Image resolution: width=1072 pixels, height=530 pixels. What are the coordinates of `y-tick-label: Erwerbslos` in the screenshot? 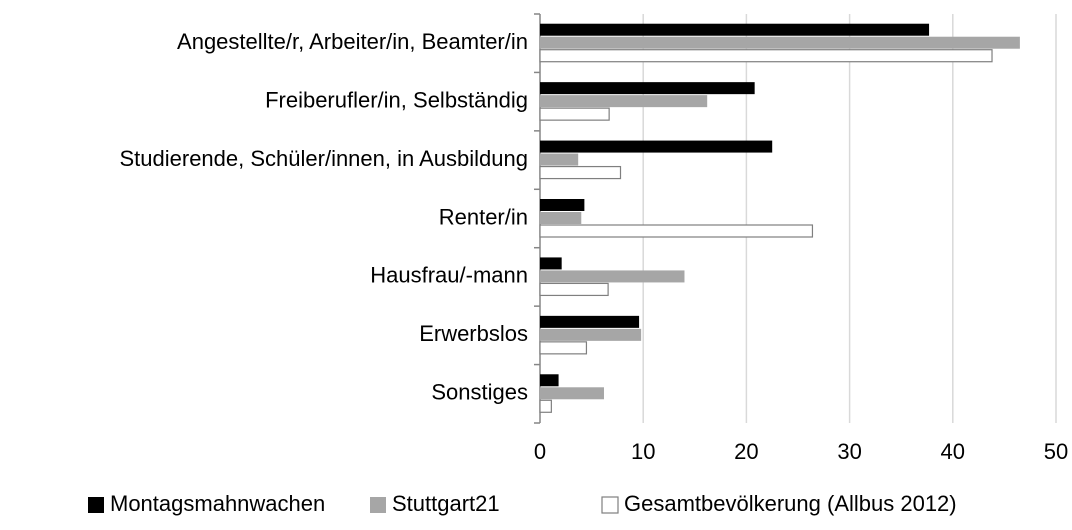 It's located at (473, 333).